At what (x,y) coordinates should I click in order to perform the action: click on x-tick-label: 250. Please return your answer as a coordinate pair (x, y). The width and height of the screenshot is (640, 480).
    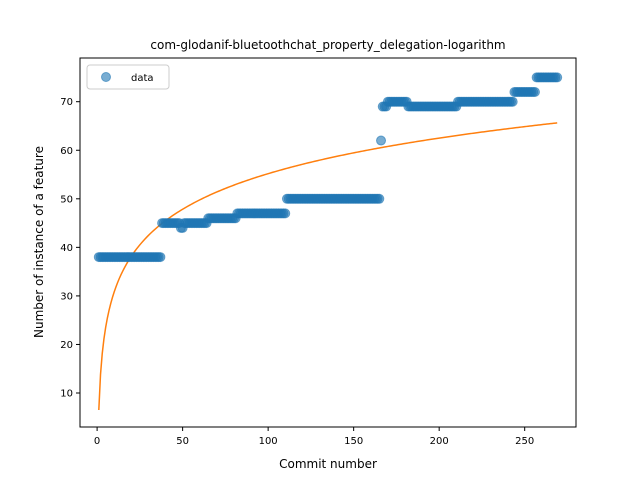
    Looking at the image, I should click on (524, 441).